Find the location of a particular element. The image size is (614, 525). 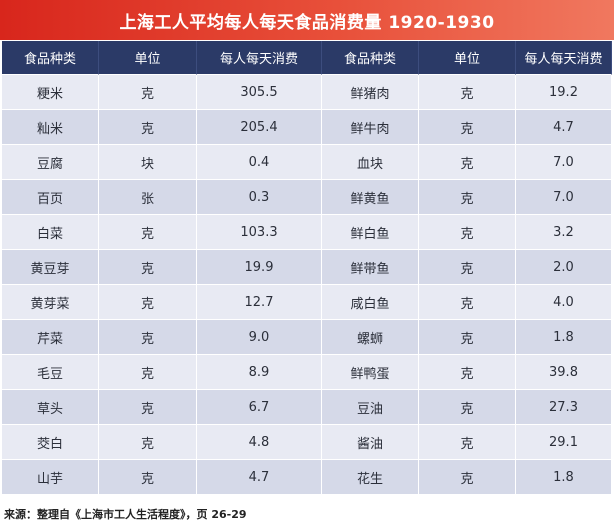

cell-daily-consumption: 12.7 is located at coordinates (259, 302).